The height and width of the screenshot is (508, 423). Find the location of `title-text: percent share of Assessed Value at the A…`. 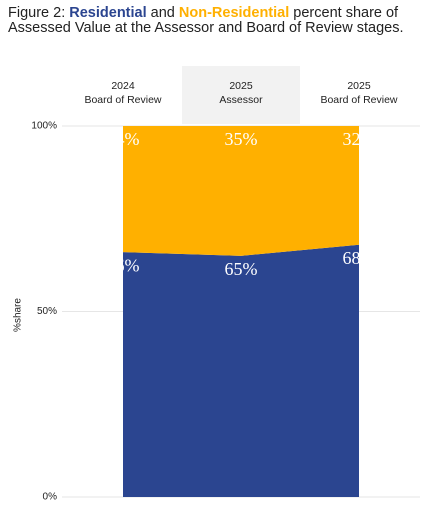

title-text: percent share of Assessed Value at the A… is located at coordinates (206, 20).